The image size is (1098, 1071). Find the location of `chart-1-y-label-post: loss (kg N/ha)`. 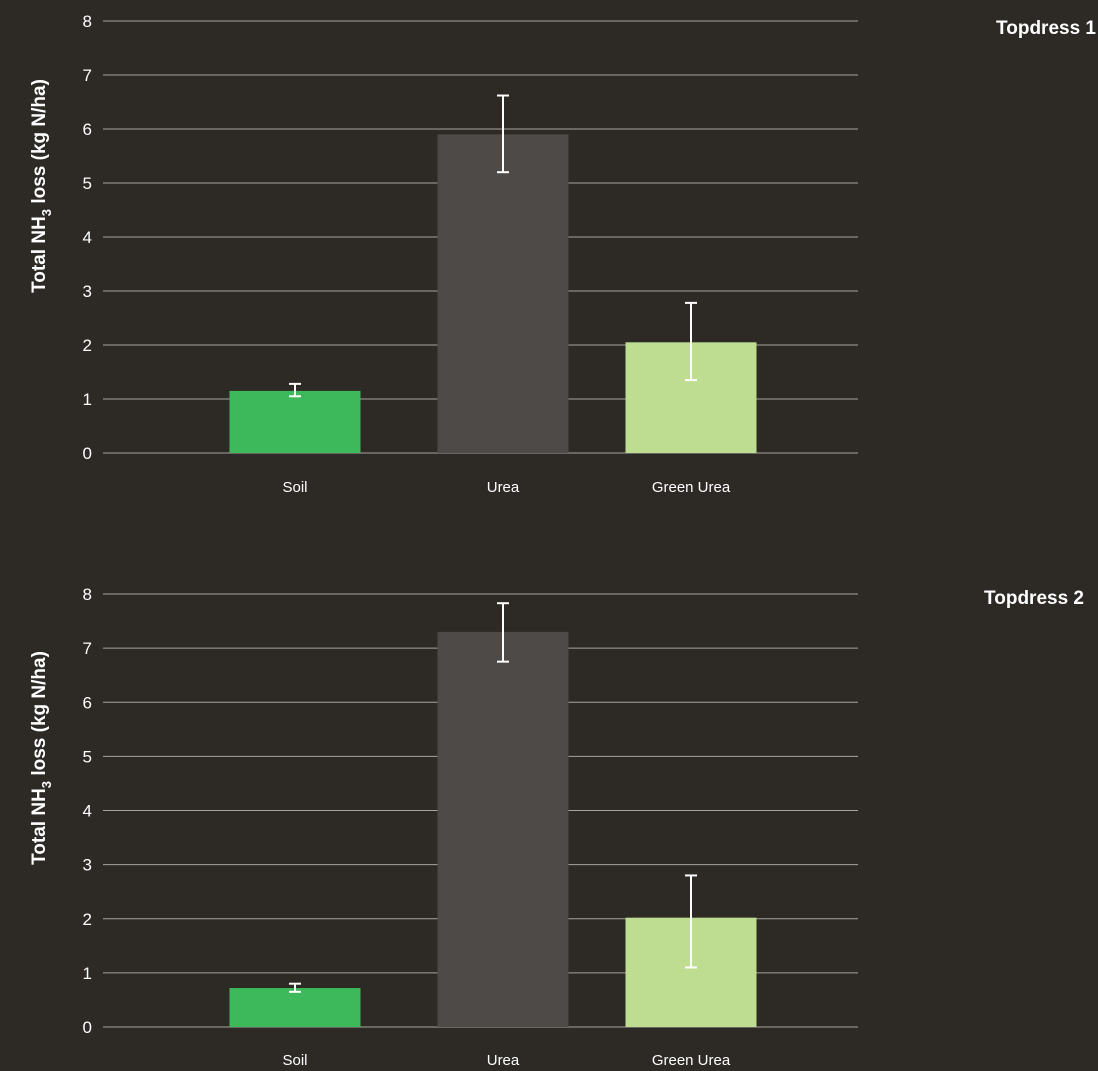

chart-1-y-label-post: loss (kg N/ha) is located at coordinates (39, 144).